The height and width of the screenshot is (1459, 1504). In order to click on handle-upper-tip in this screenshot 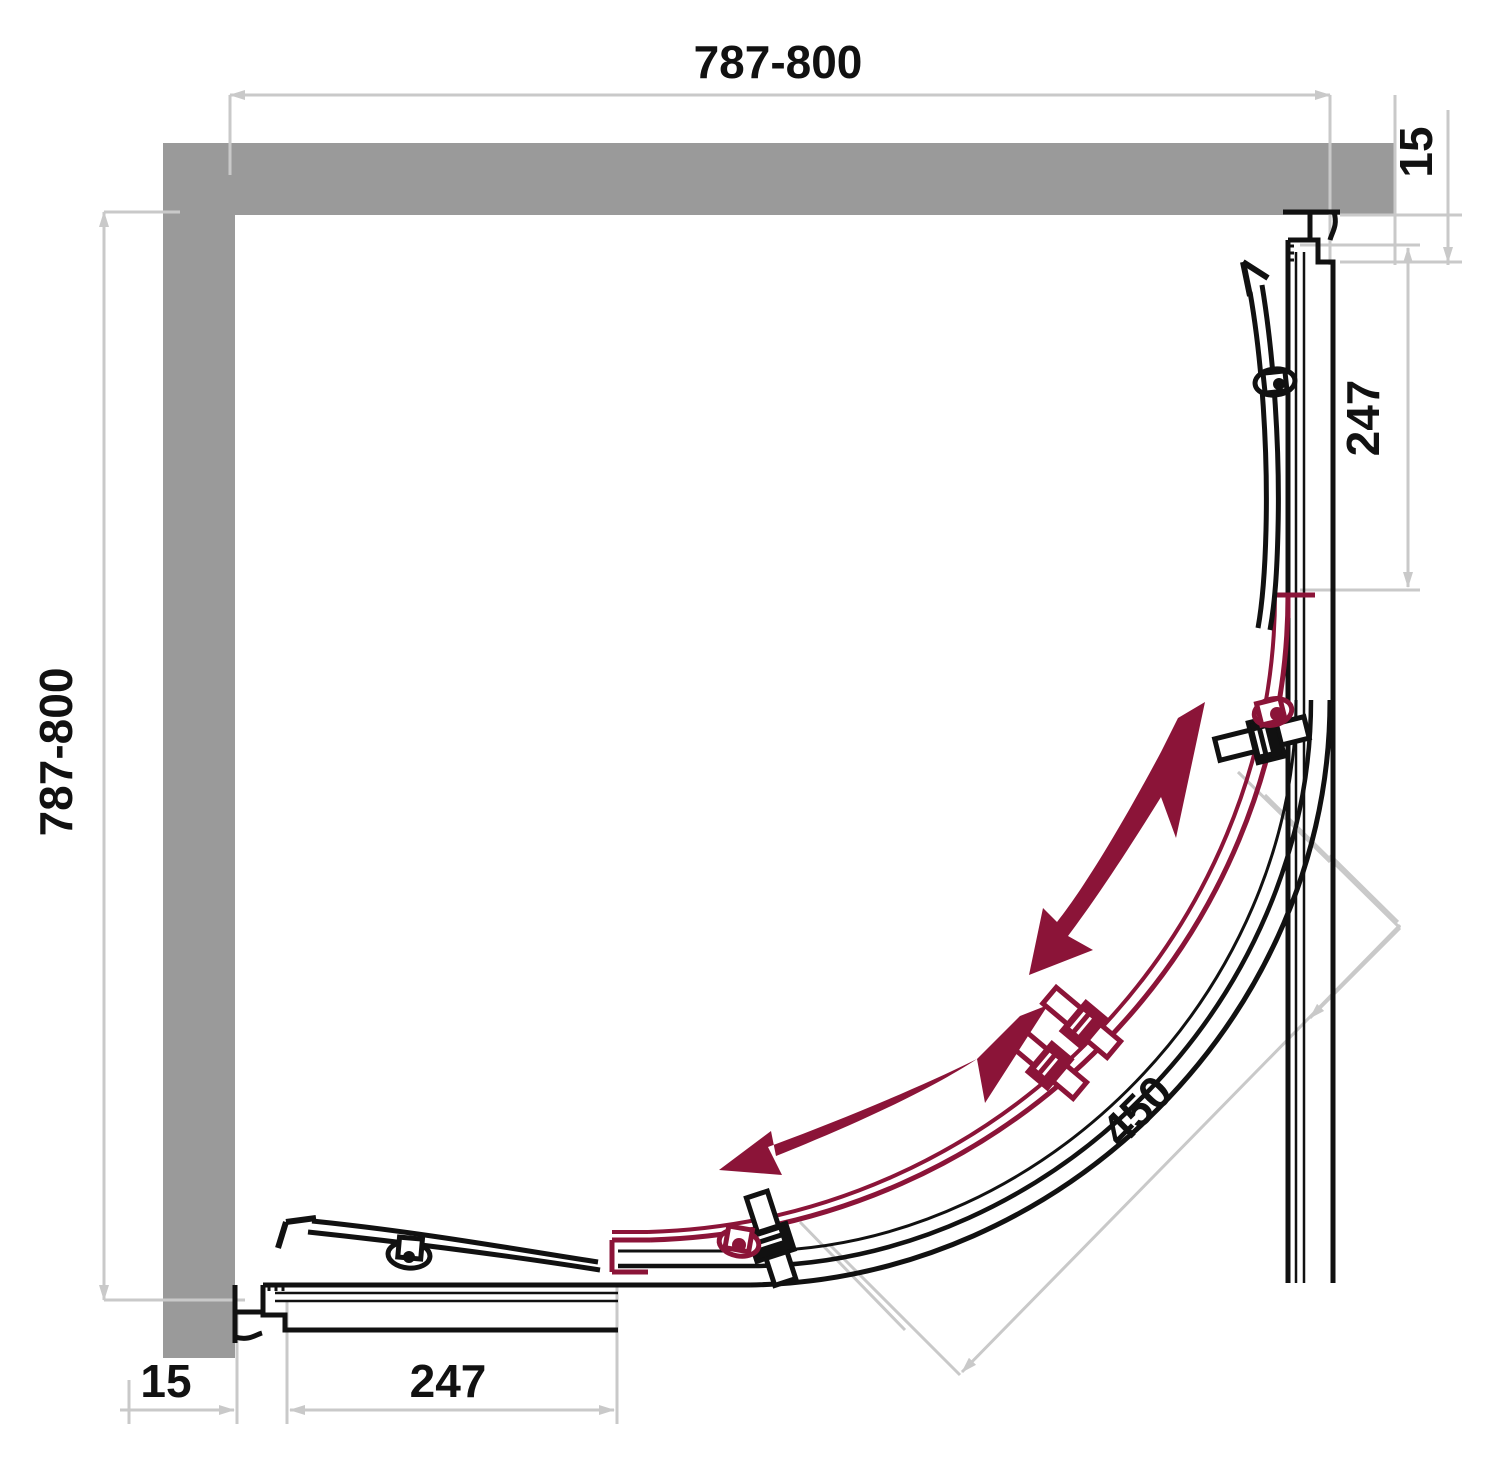, I will do `click(1255, 270)`.